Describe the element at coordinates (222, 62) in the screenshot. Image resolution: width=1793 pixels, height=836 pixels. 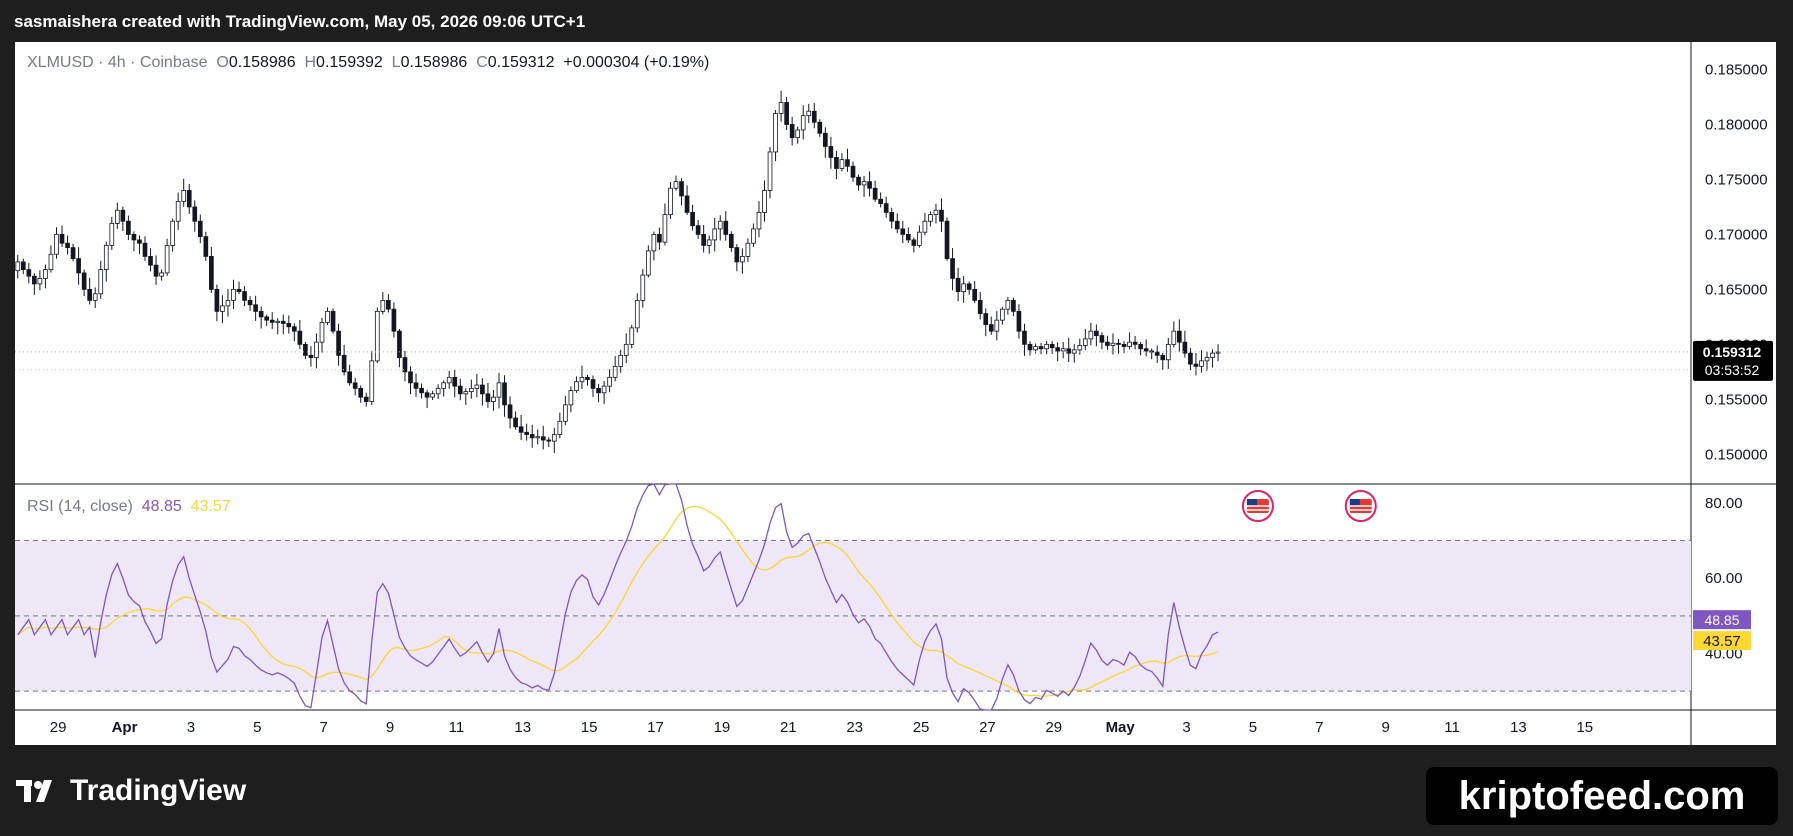
I see `open-label: O` at that location.